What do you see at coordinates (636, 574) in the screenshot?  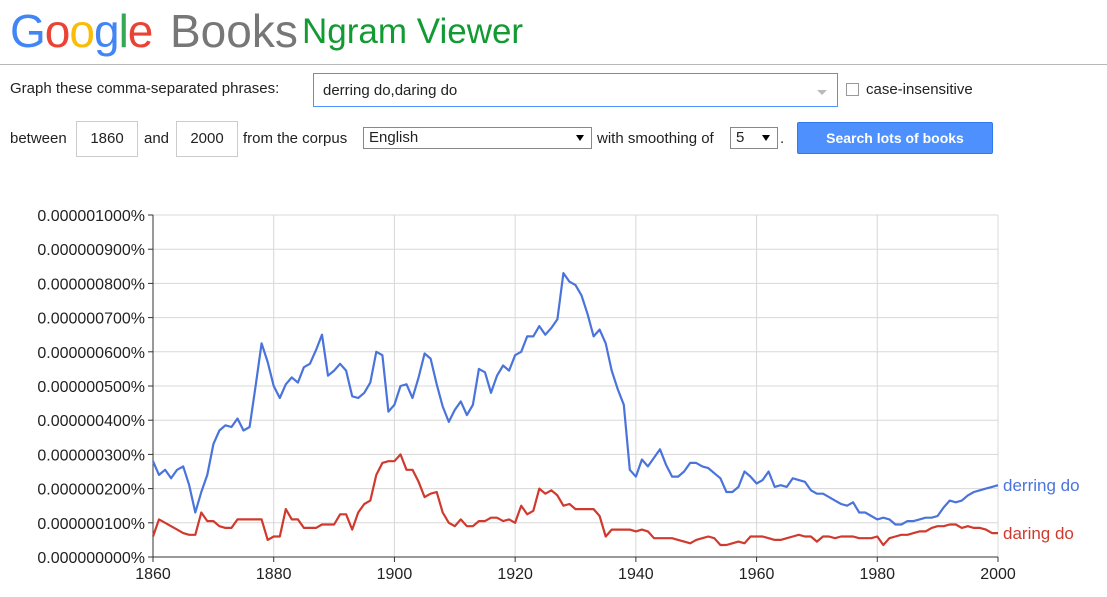 I see `x-tick-label-1940: 1940` at bounding box center [636, 574].